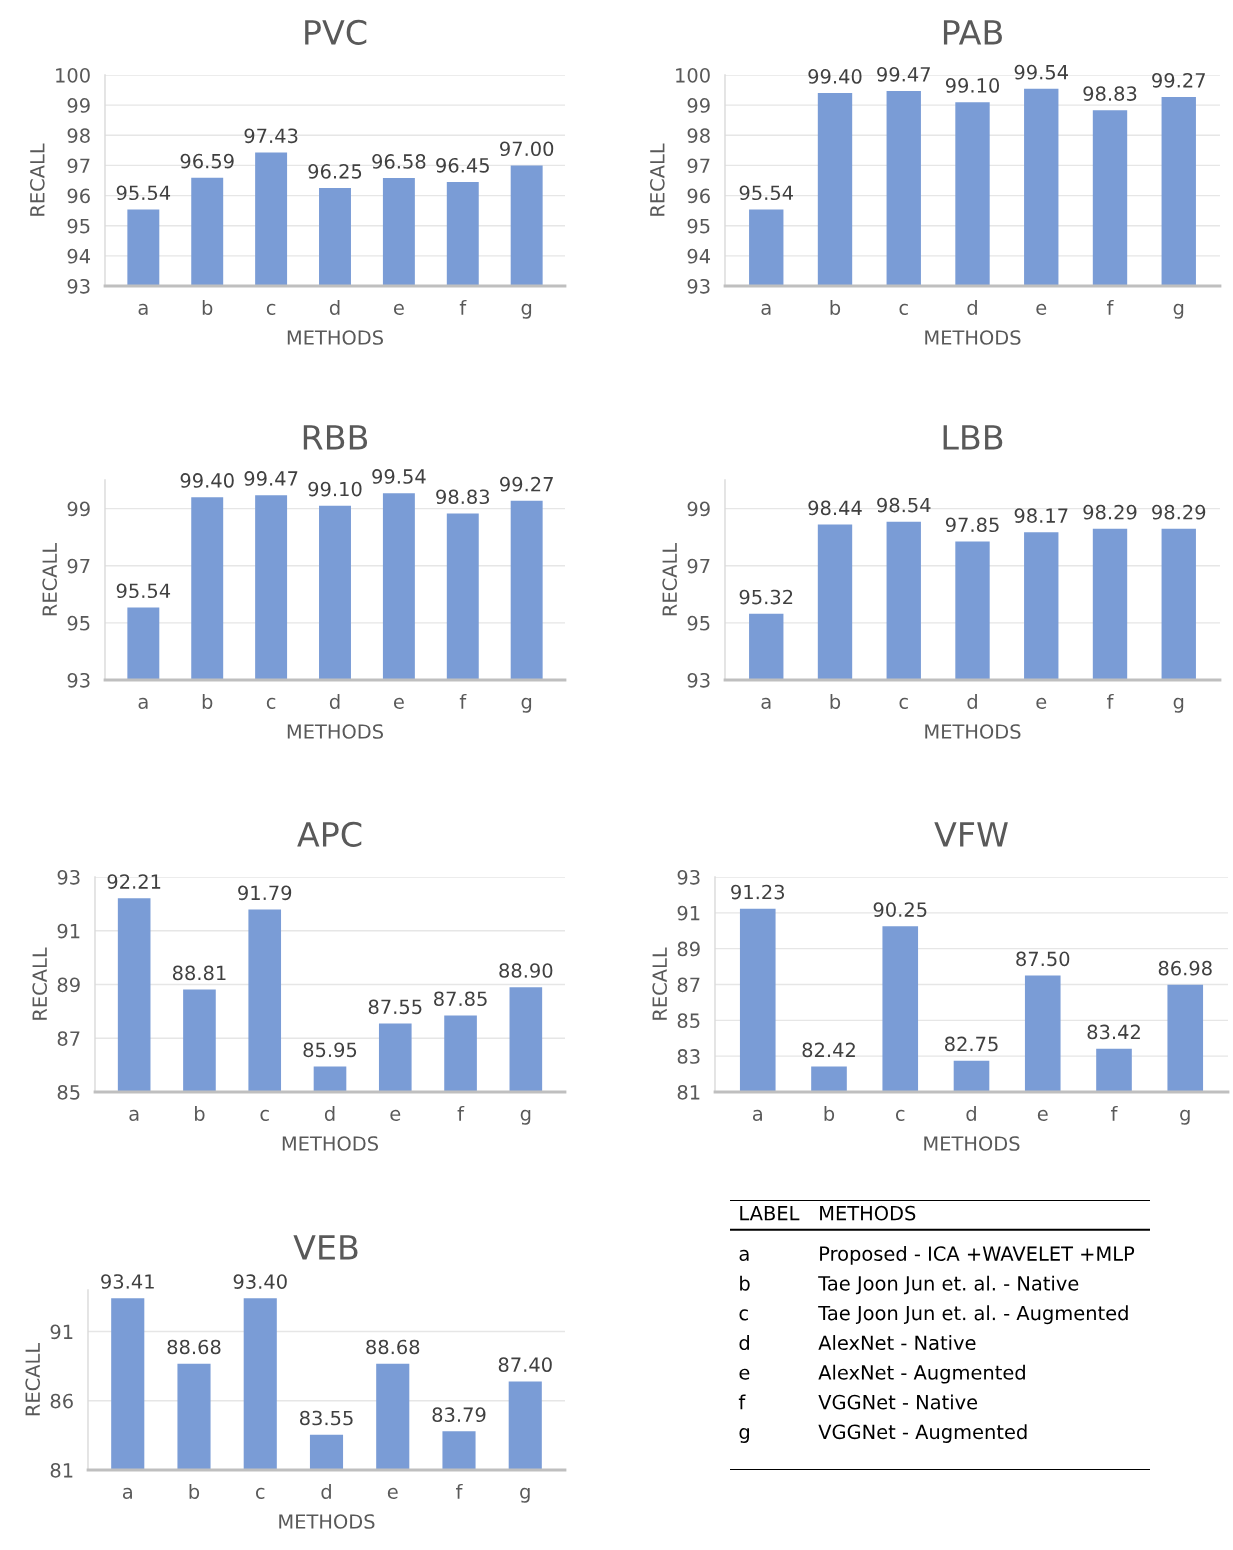 The image size is (1233, 1550). I want to click on category-label: c, so click(743, 1315).